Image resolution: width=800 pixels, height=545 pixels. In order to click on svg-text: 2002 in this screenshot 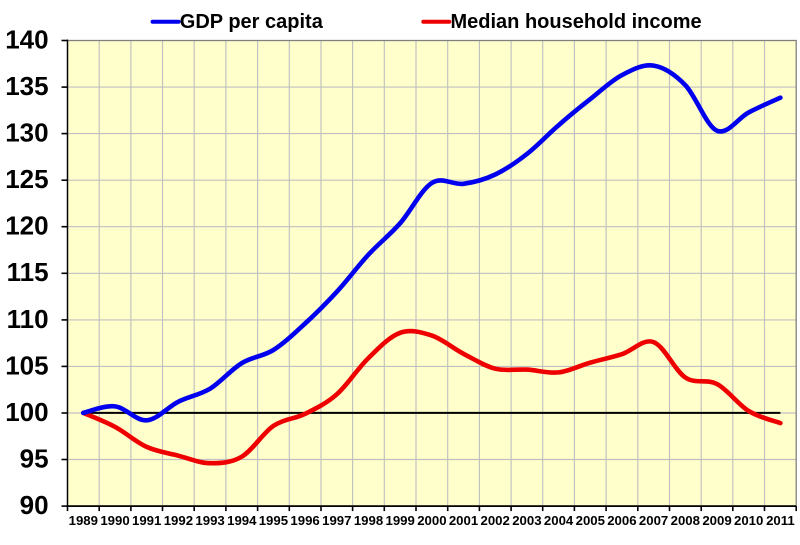, I will do `click(495, 520)`.